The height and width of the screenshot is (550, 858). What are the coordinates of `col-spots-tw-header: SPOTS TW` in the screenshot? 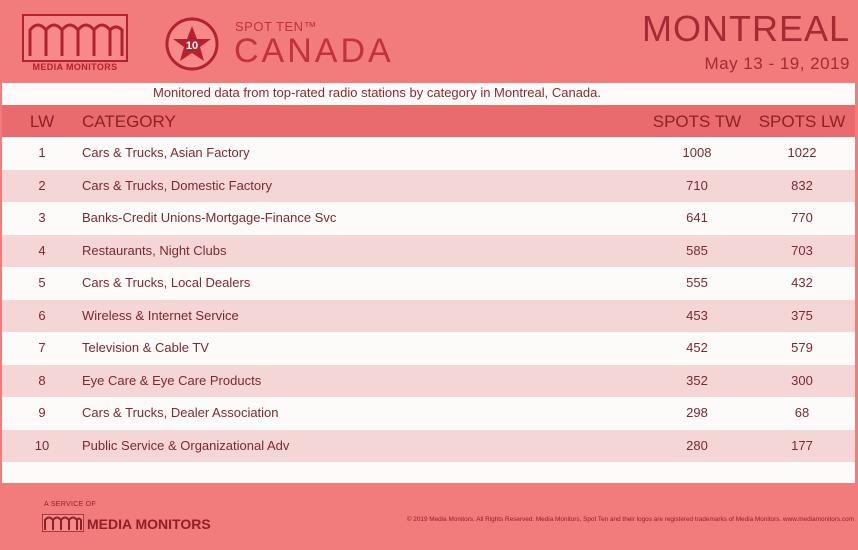 It's located at (697, 121).